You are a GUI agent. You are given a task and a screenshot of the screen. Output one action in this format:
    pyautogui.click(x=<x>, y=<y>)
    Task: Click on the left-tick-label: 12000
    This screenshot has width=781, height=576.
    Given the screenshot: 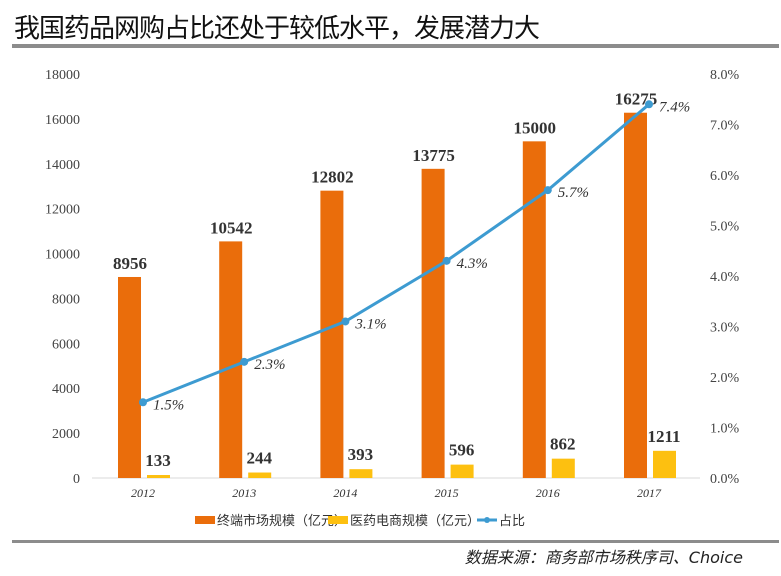 What is the action you would take?
    pyautogui.click(x=62, y=210)
    